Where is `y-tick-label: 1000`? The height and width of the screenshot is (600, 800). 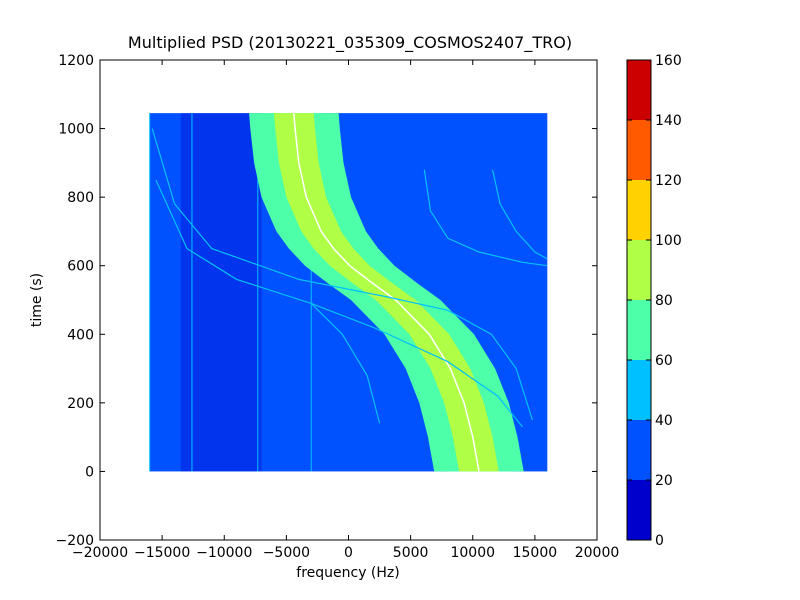 y-tick-label: 1000 is located at coordinates (76, 130).